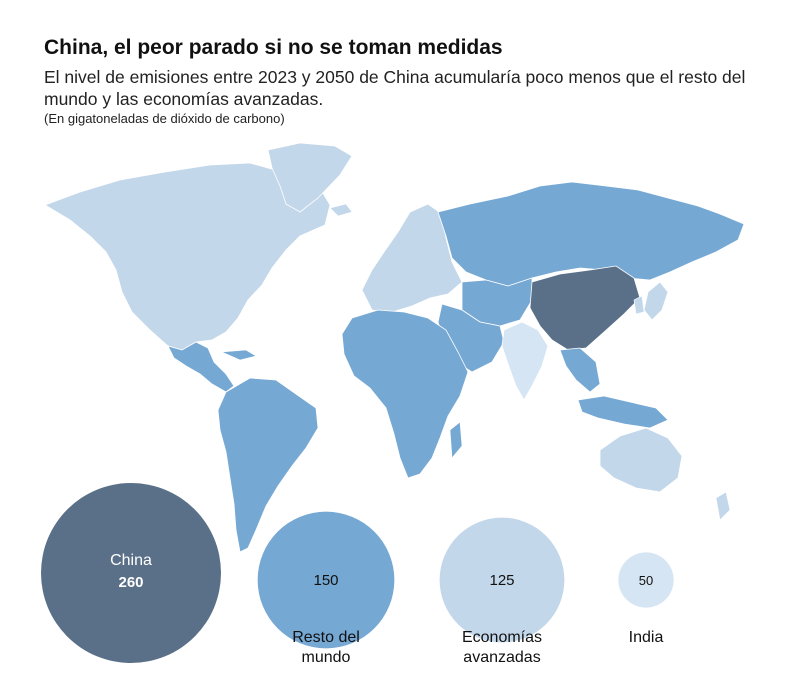 The height and width of the screenshot is (695, 800). What do you see at coordinates (130, 582) in the screenshot?
I see `bubble-value-china: 260` at bounding box center [130, 582].